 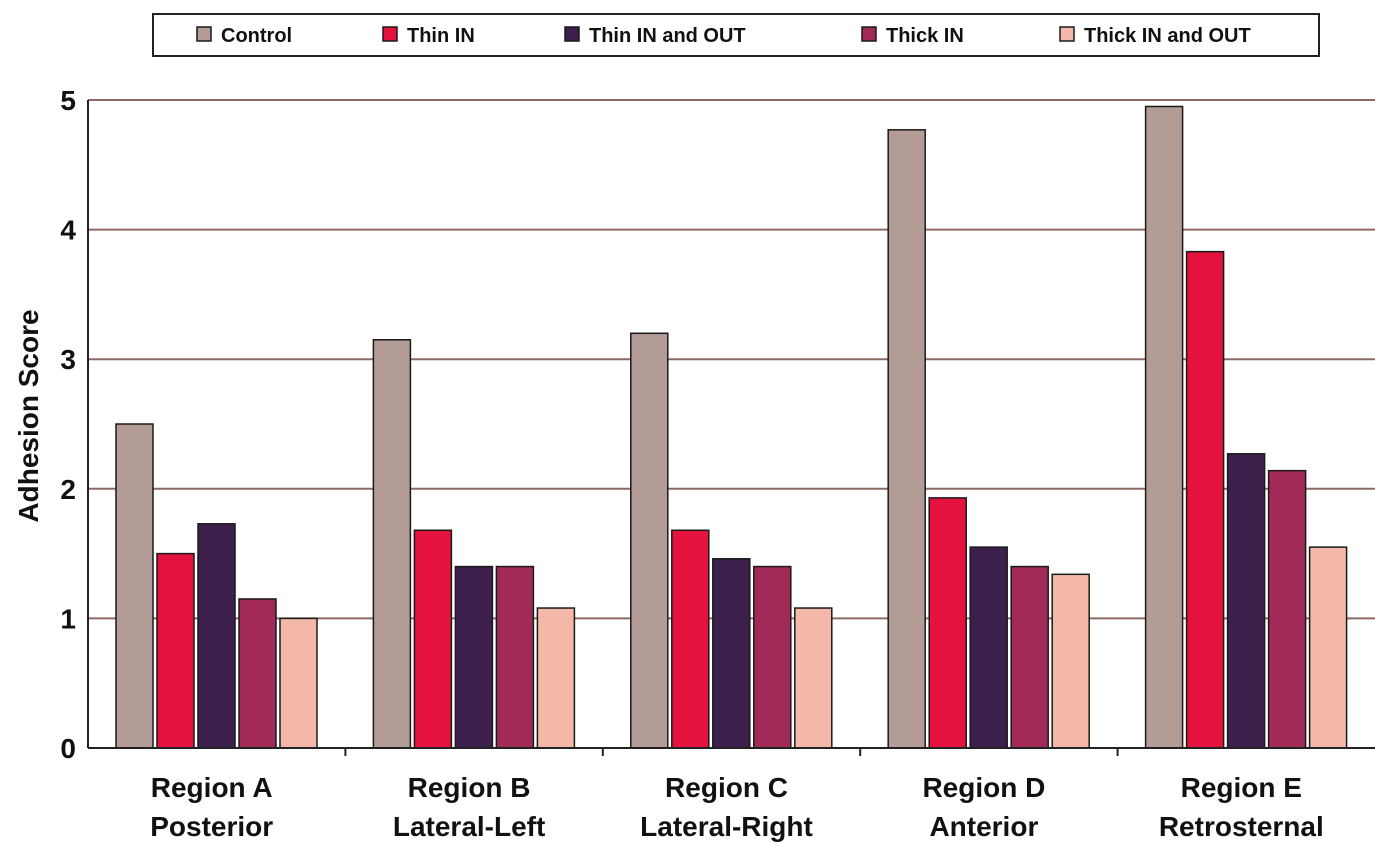 What do you see at coordinates (51, 424) in the screenshot?
I see `y-axis: Adhesion Score 0 1 2 3 4 5` at bounding box center [51, 424].